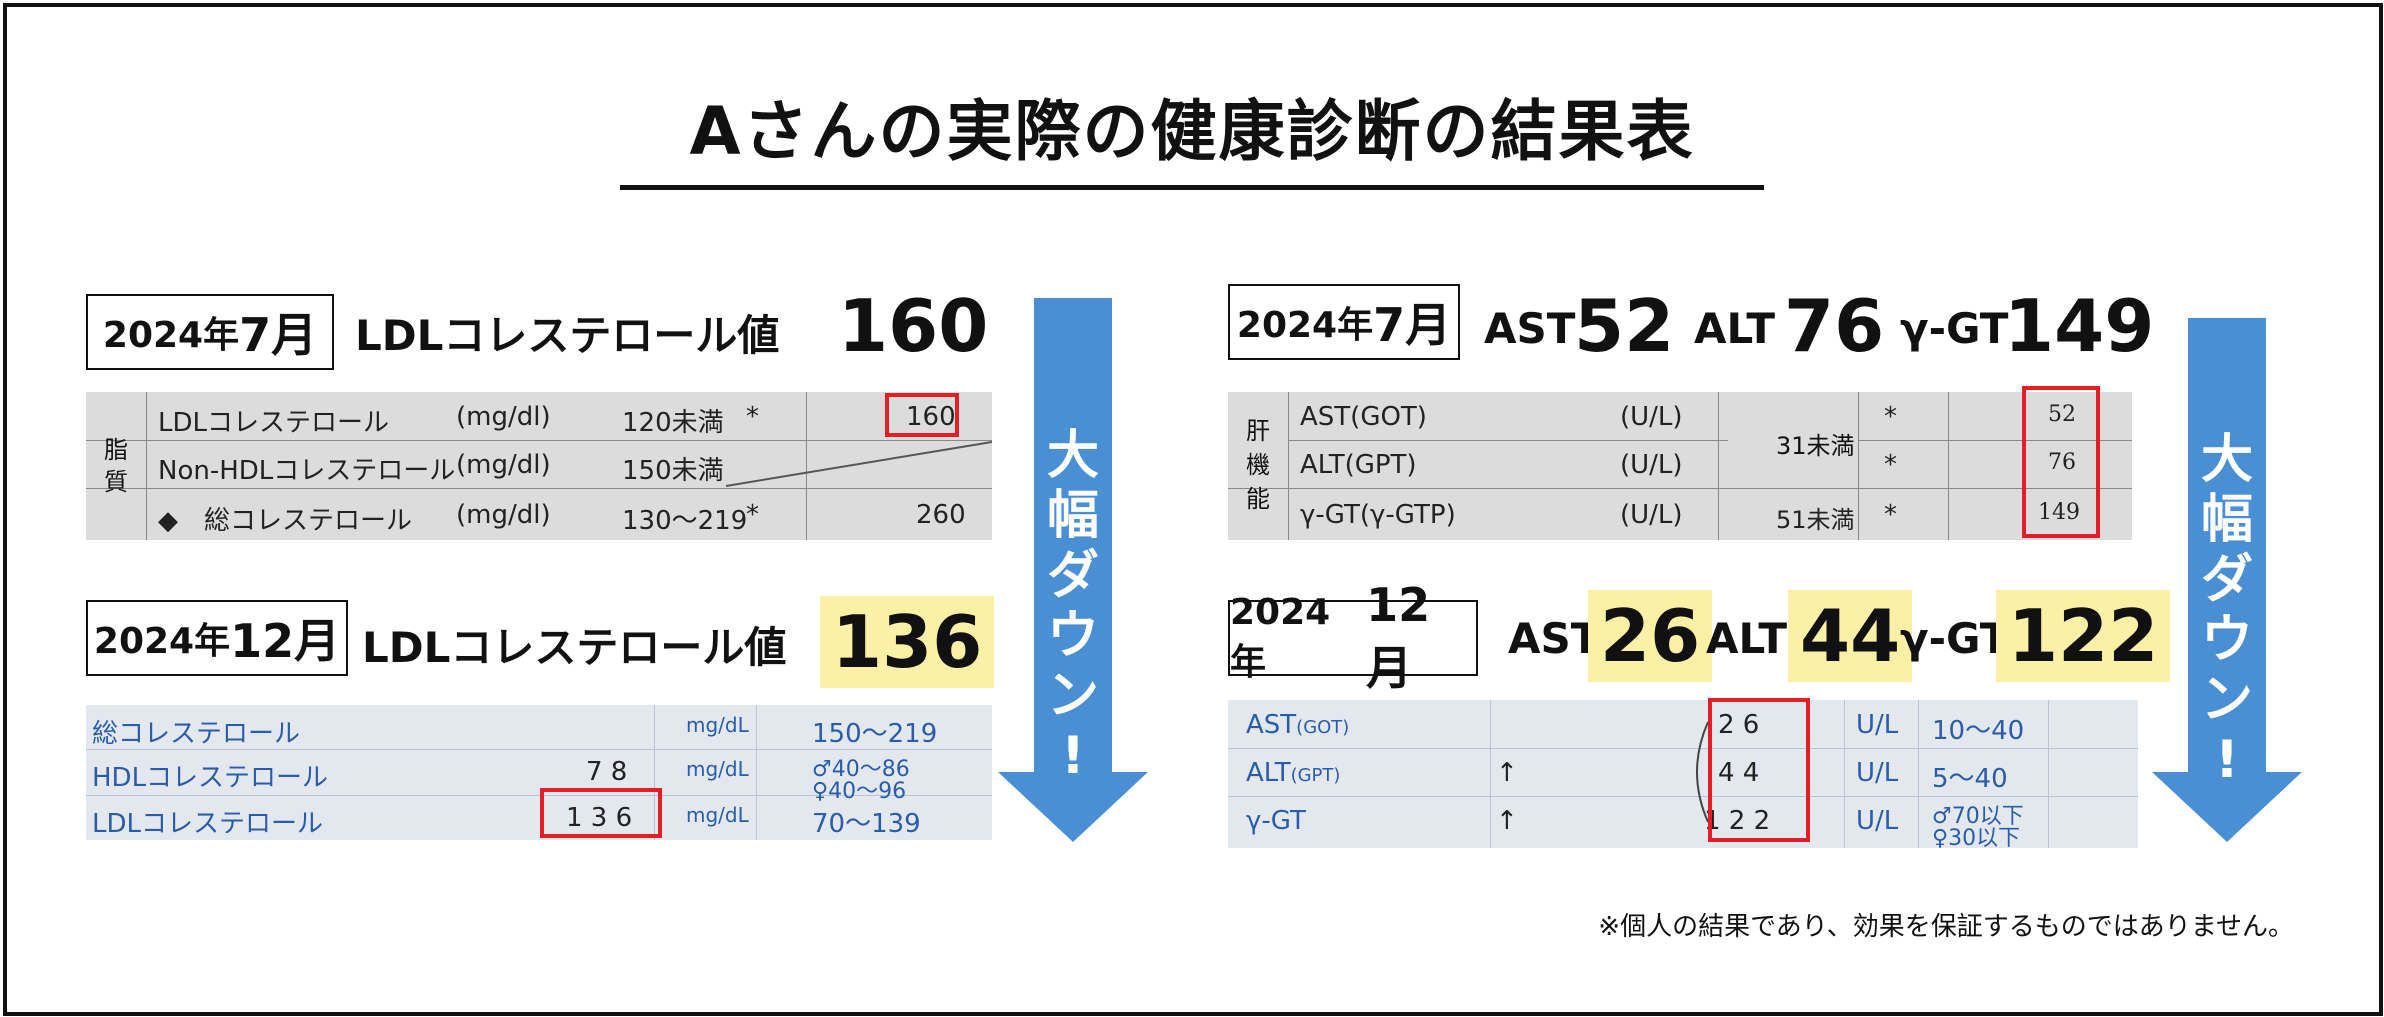 This screenshot has height=1017, width=2384. What do you see at coordinates (913, 326) in the screenshot?
I see `left-before-value: 160` at bounding box center [913, 326].